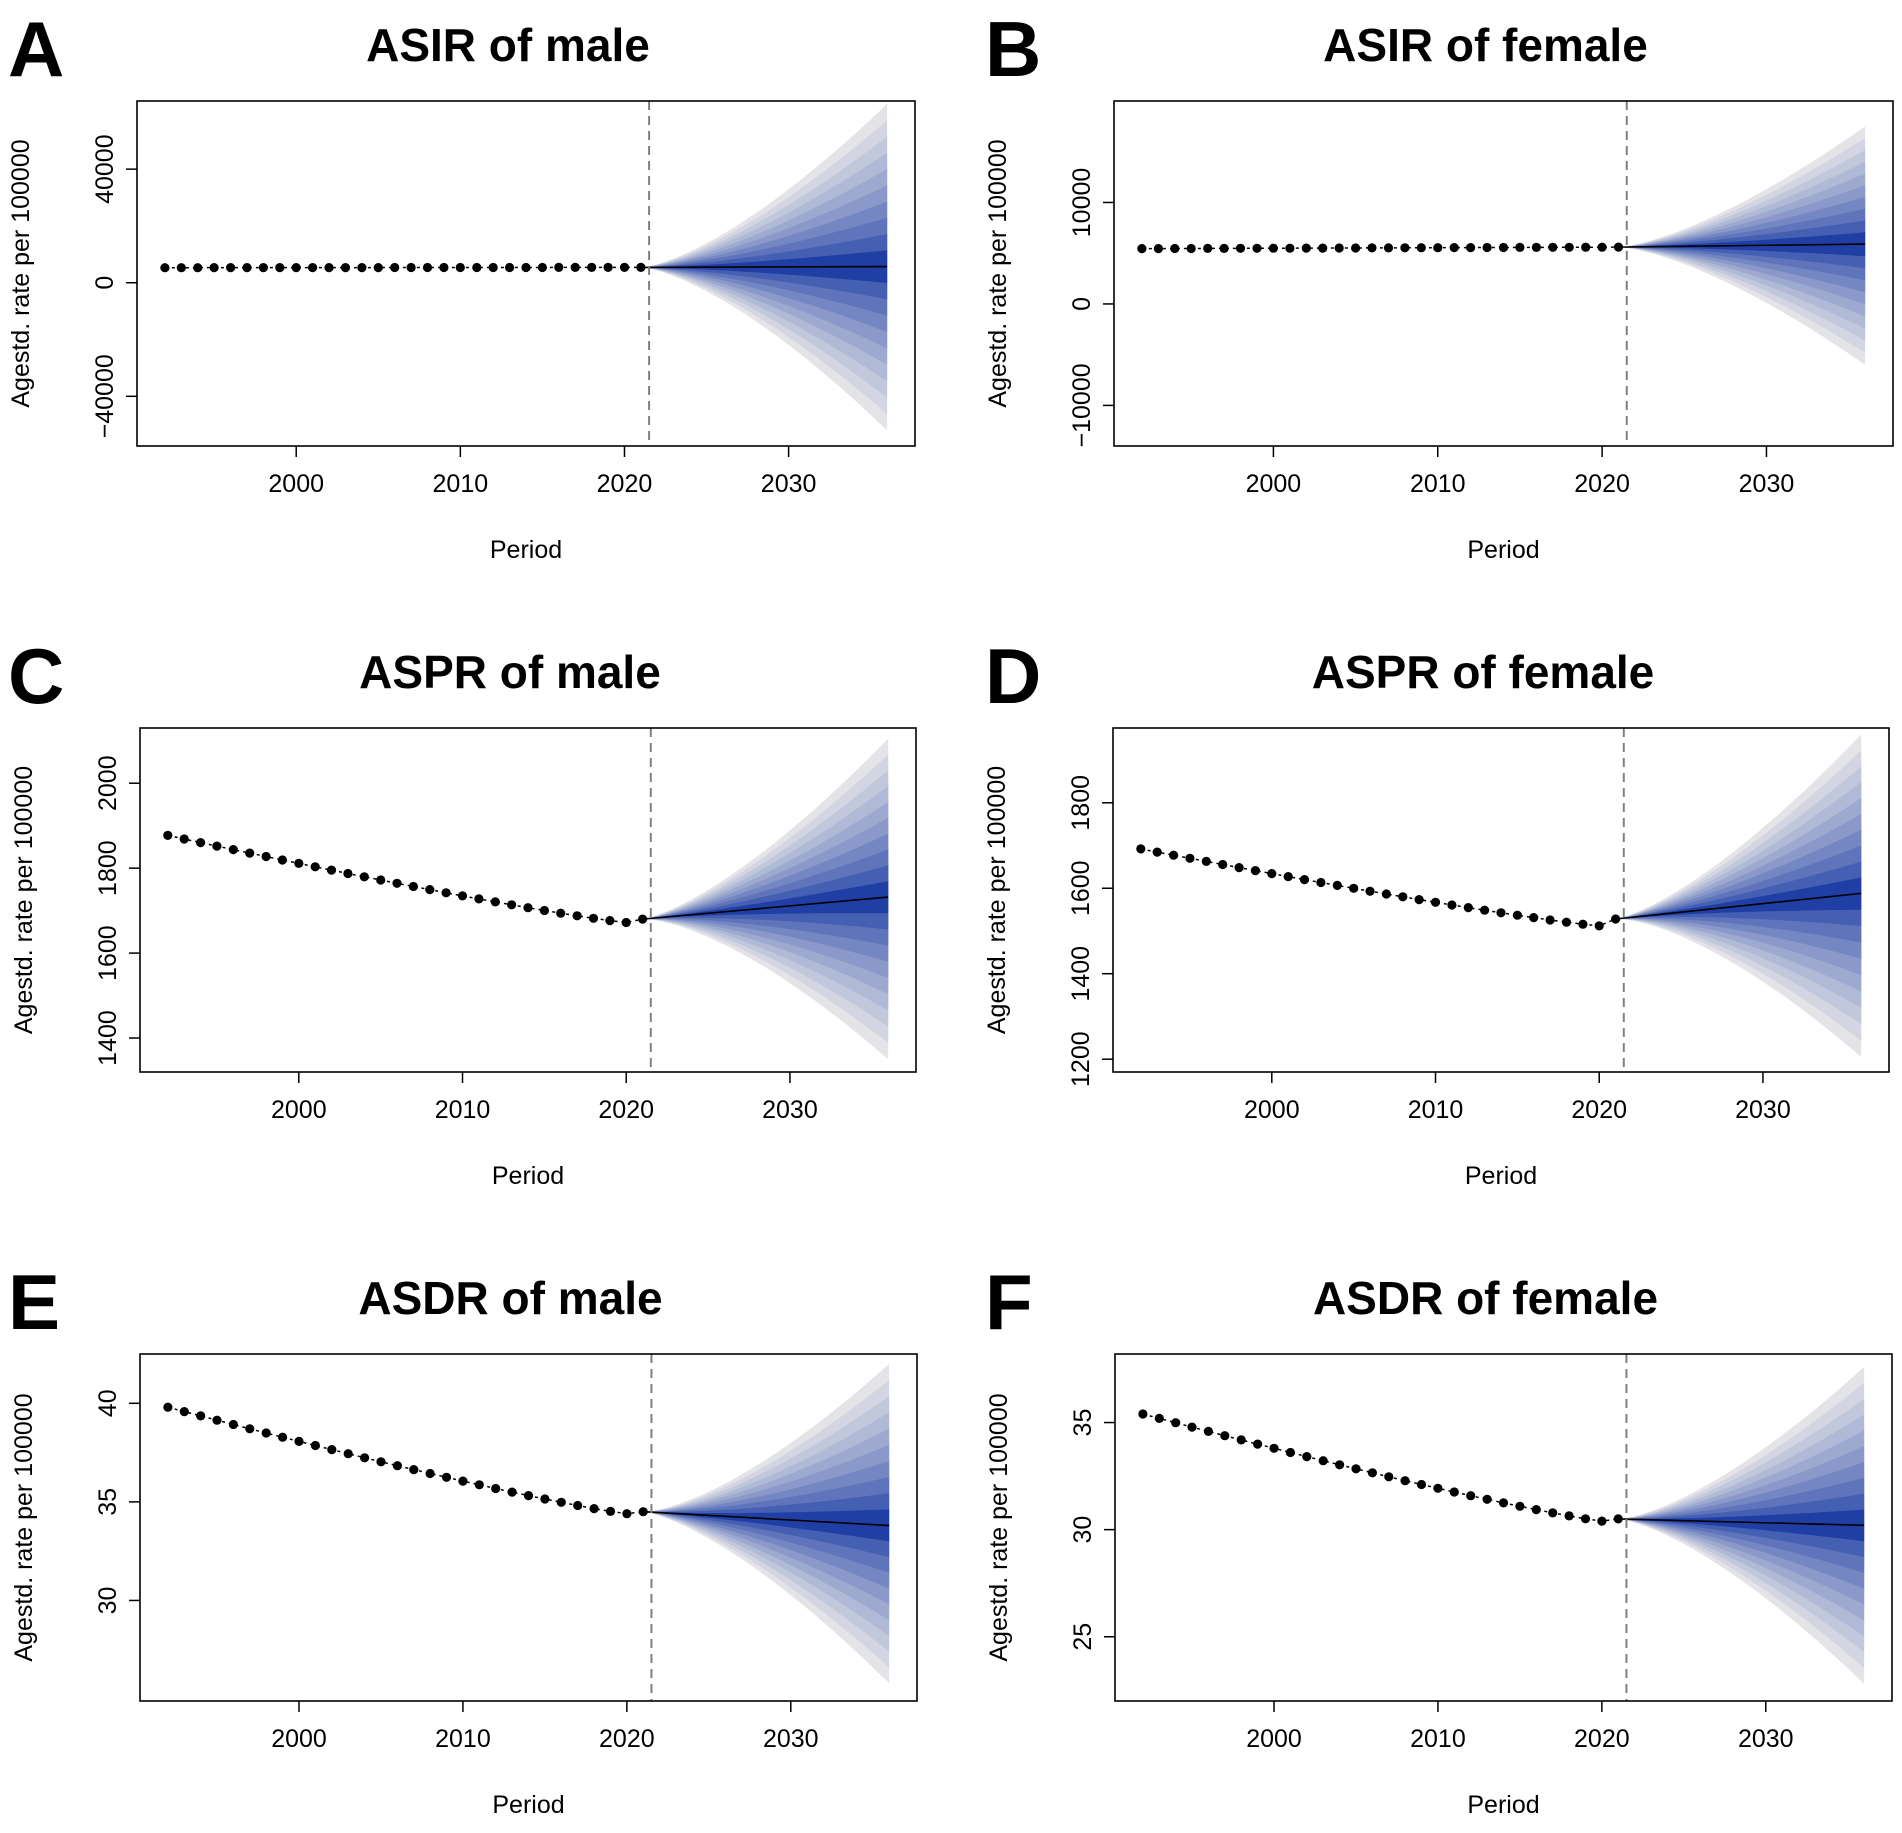 The height and width of the screenshot is (1833, 1902). Describe the element at coordinates (108, 1502) in the screenshot. I see `y-tick-label: 35` at that location.